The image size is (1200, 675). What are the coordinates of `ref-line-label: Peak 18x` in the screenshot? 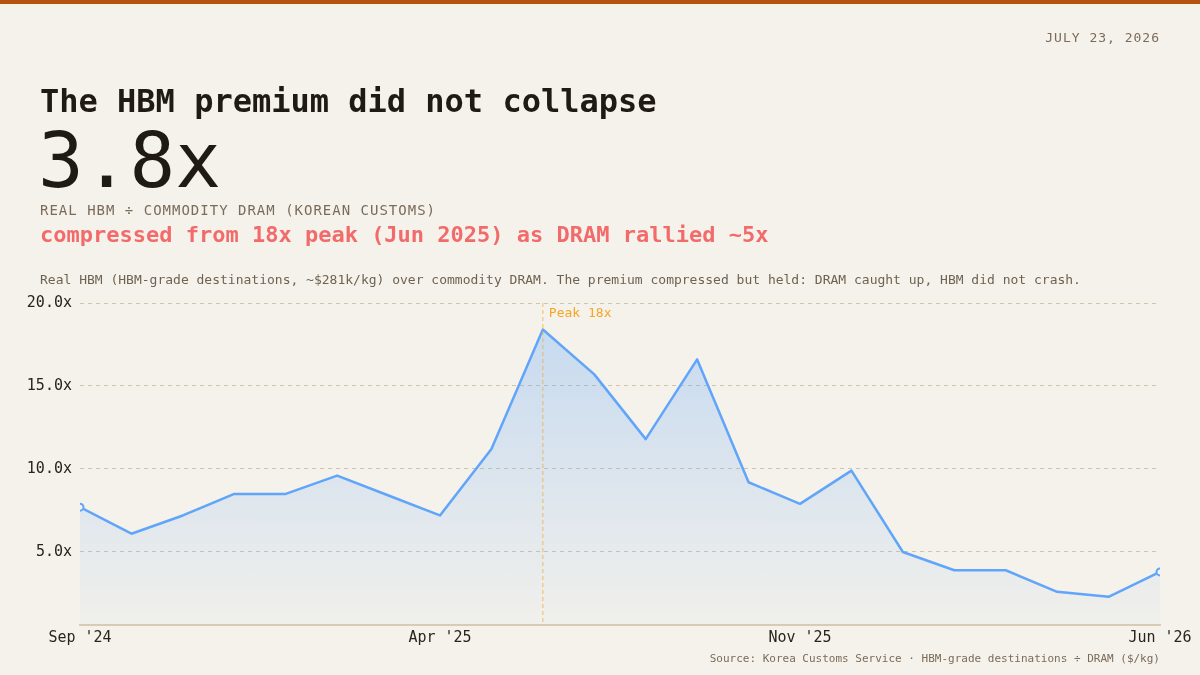 It's located at (580, 312).